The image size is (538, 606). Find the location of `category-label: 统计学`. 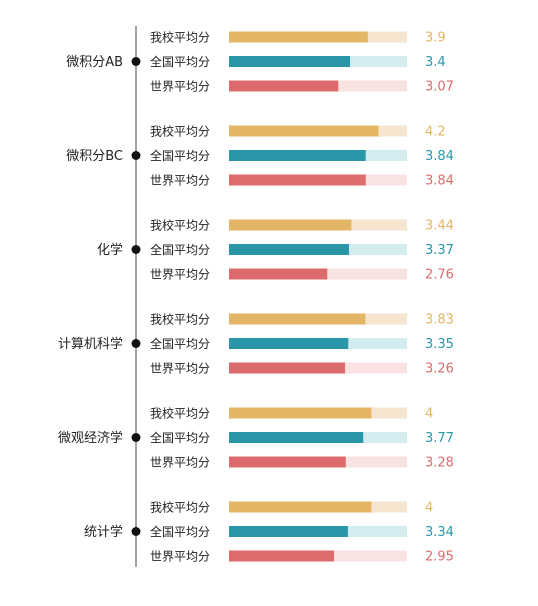

category-label: 统计学 is located at coordinates (103, 532).